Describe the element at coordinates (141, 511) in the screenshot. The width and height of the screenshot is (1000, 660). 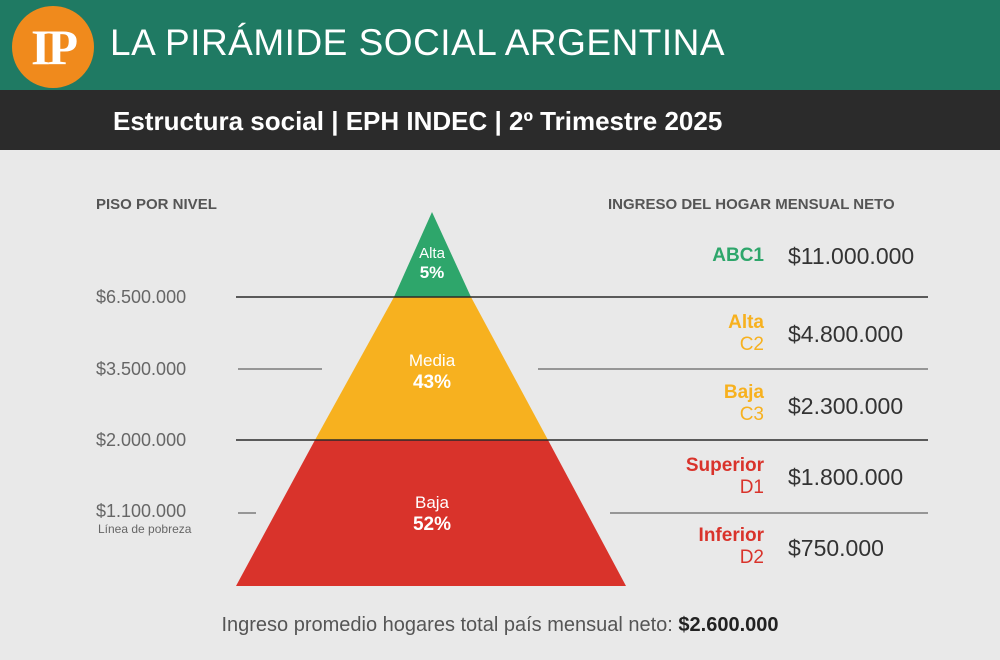
I see `threshold-label-1100000: $1.100.000` at that location.